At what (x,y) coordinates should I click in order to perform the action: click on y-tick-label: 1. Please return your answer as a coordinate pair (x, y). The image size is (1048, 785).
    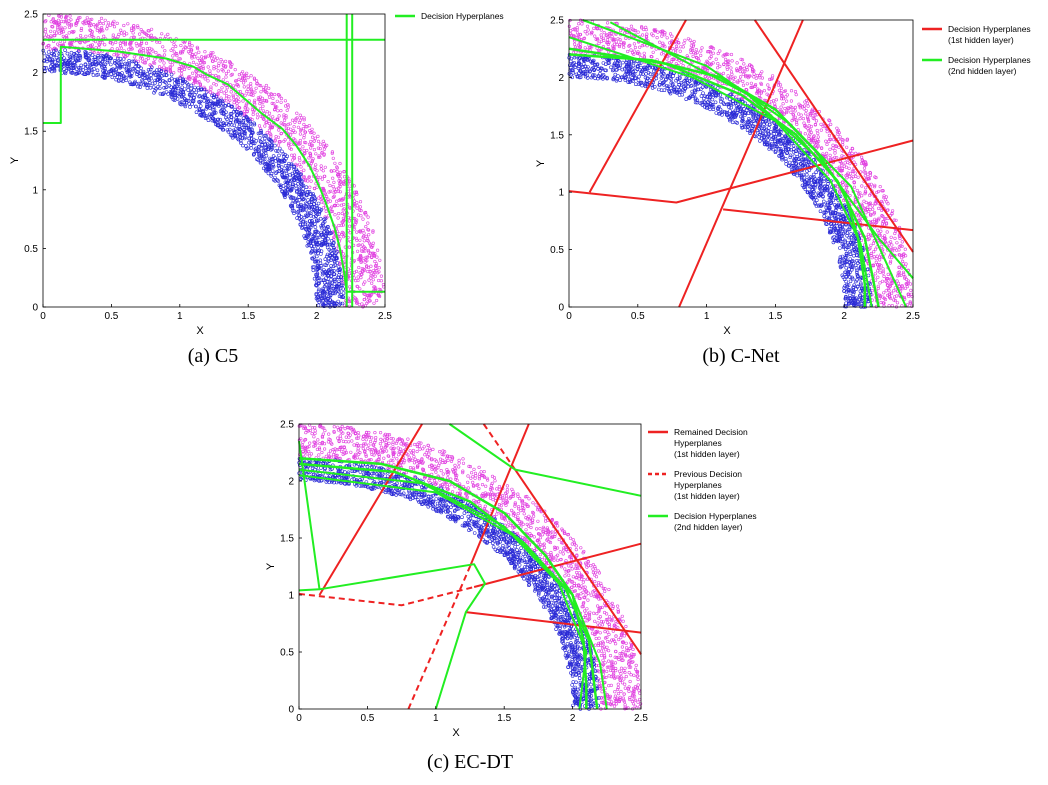
    Looking at the image, I should click on (35, 190).